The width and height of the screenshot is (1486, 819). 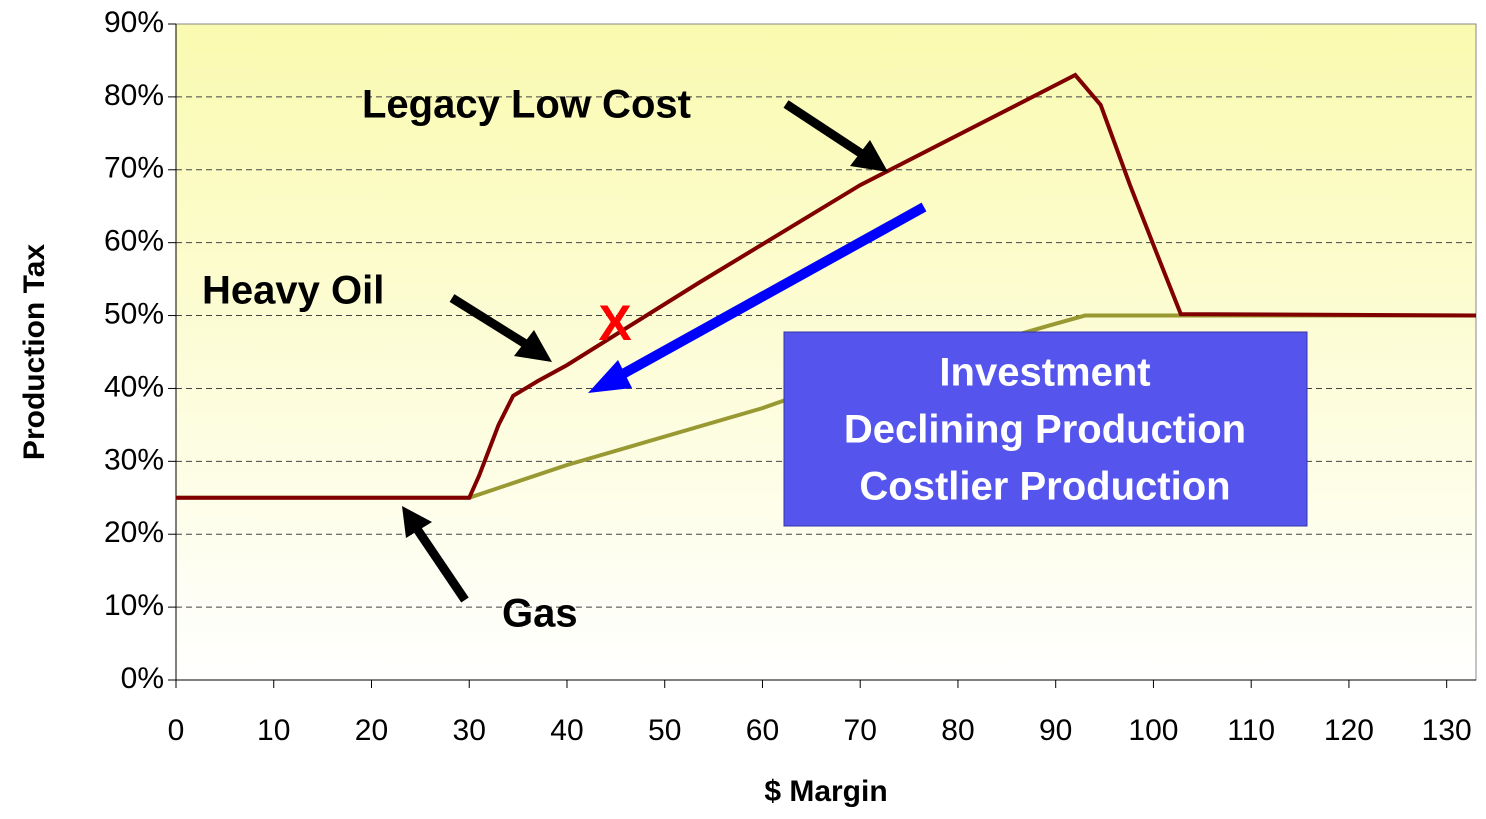 What do you see at coordinates (134, 241) in the screenshot?
I see `y-tick-label: 60%` at bounding box center [134, 241].